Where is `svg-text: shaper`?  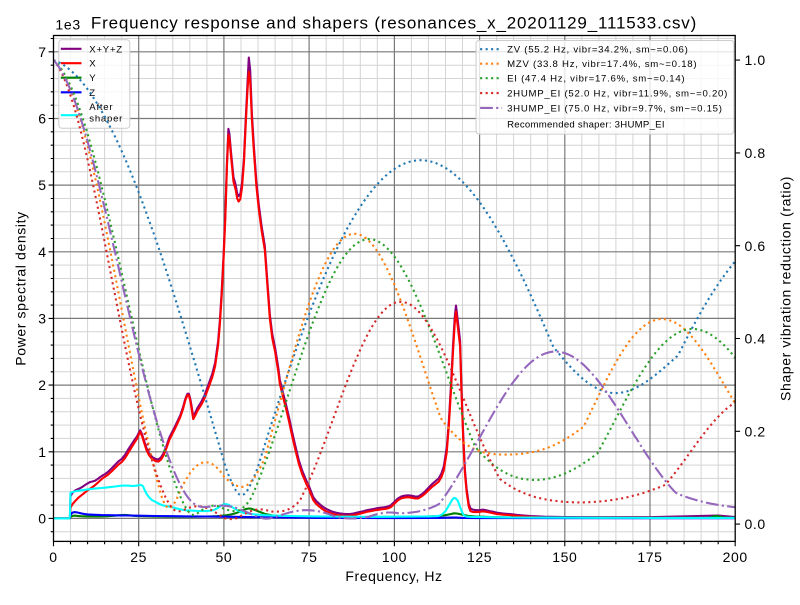
svg-text: shaper is located at coordinates (106, 119).